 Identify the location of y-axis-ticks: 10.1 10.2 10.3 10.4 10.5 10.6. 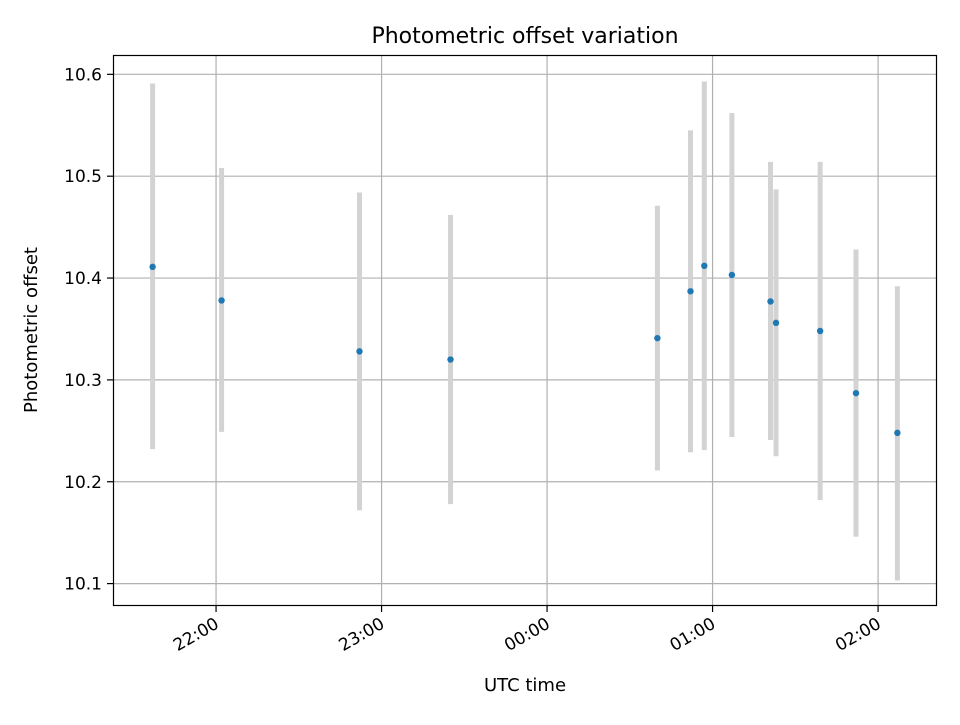
(89, 330).